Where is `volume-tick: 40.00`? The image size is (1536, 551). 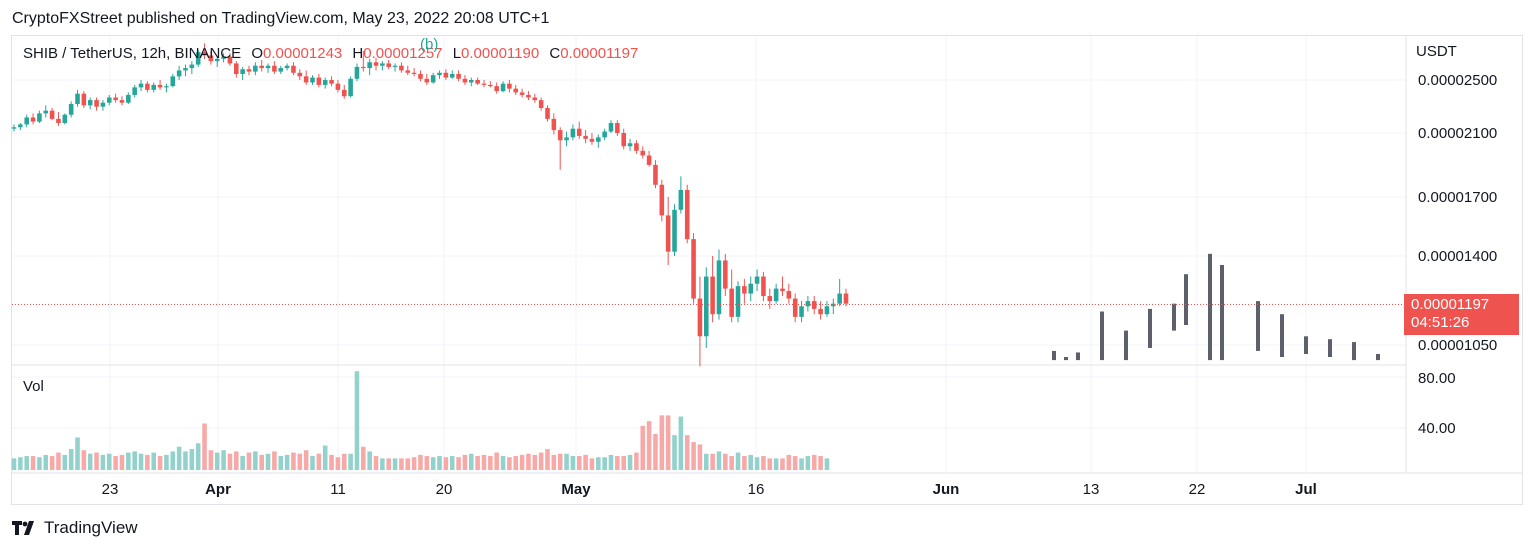
volume-tick: 40.00 is located at coordinates (1437, 428).